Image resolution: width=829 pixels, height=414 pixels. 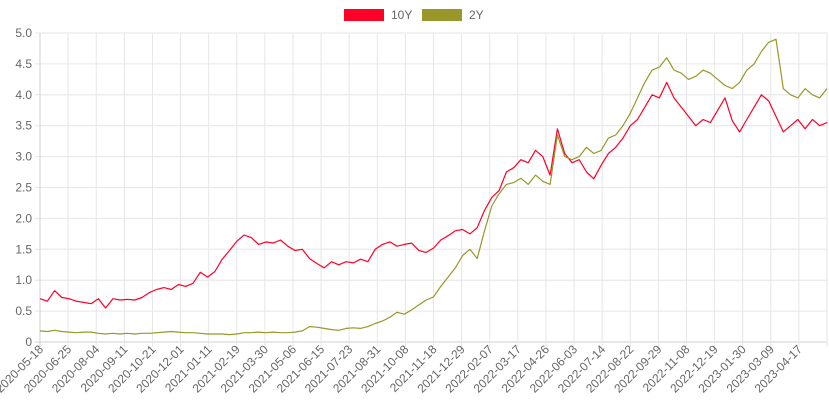 I want to click on legend-item-2y: 2Y, so click(x=453, y=15).